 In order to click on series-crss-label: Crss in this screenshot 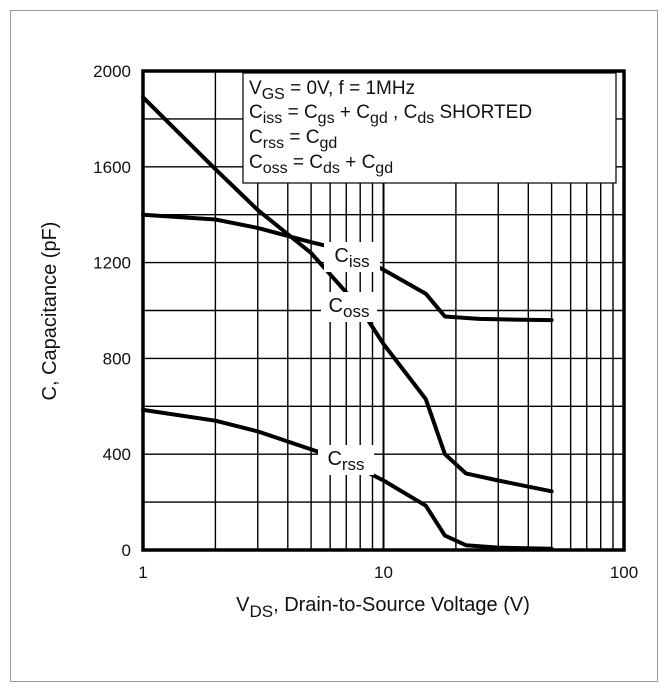, I will do `click(345, 461)`.